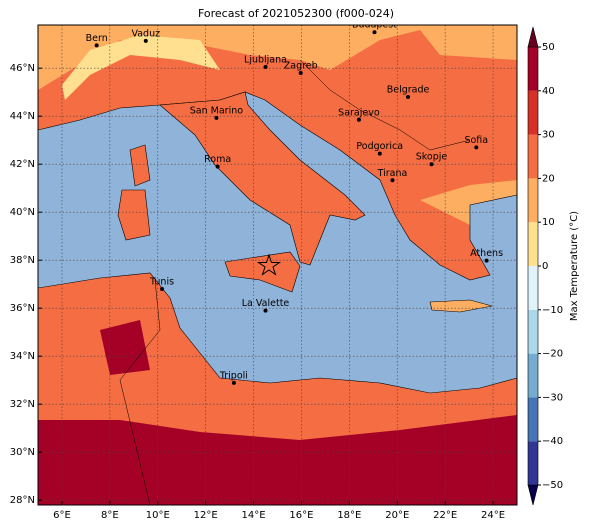  Describe the element at coordinates (145, 33) in the screenshot. I see `city-label: Vaduz` at that location.